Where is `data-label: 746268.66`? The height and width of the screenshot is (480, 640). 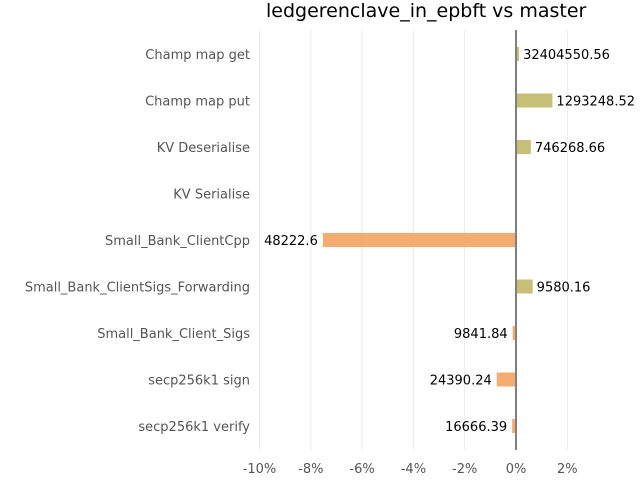
data-label: 746268.66 is located at coordinates (570, 148).